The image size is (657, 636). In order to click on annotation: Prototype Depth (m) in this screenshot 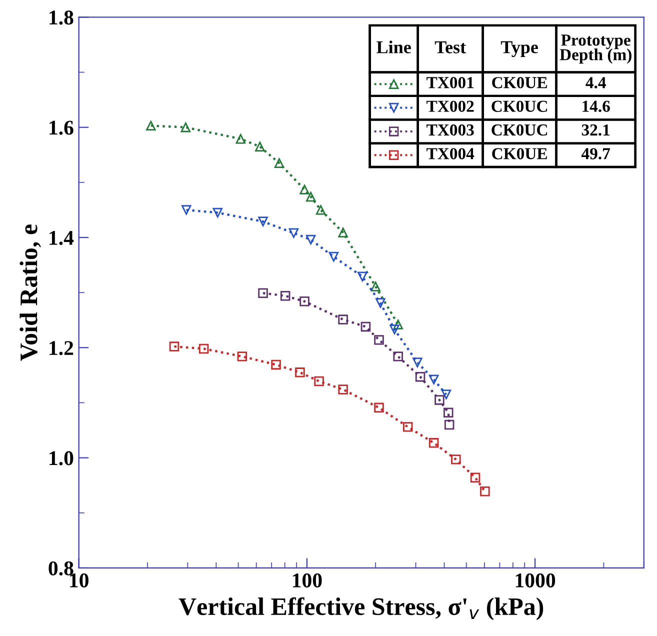, I will do `click(596, 49)`.